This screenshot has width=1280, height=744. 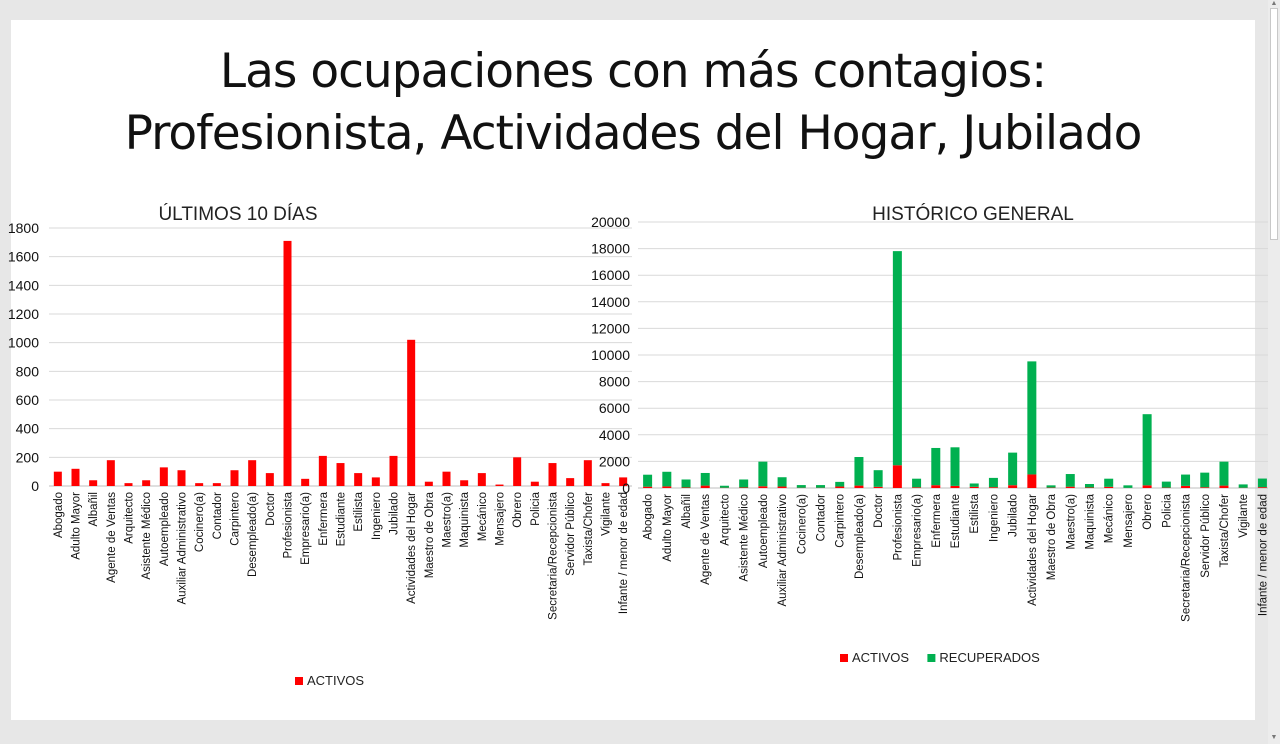 What do you see at coordinates (956, 521) in the screenshot?
I see `chart2-x-tick-label: Estudiante` at bounding box center [956, 521].